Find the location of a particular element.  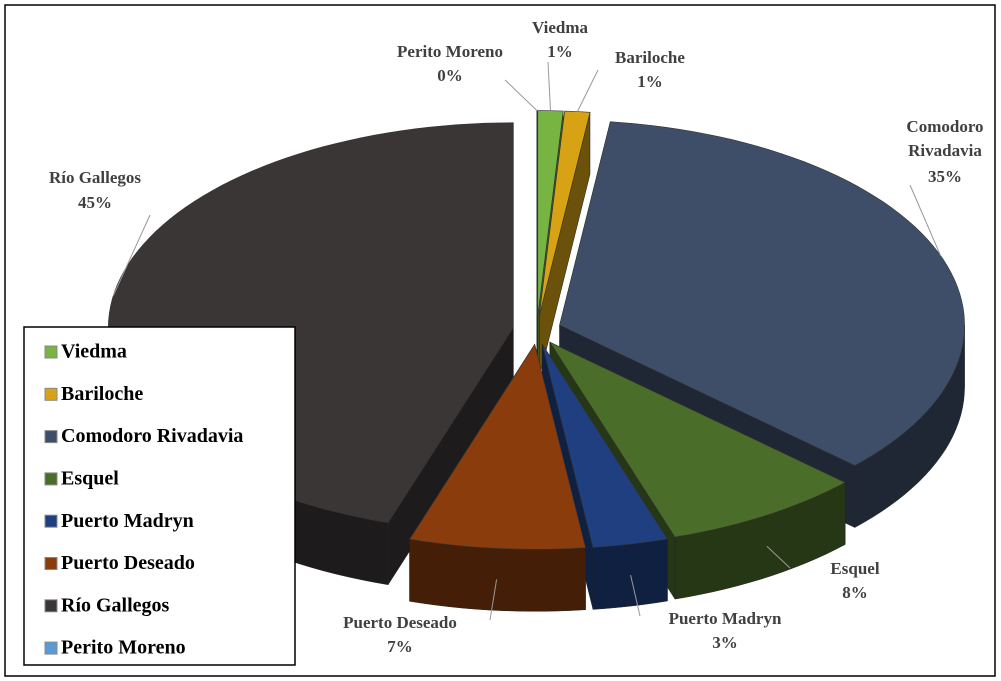

slice-value: 45% is located at coordinates (95, 202).